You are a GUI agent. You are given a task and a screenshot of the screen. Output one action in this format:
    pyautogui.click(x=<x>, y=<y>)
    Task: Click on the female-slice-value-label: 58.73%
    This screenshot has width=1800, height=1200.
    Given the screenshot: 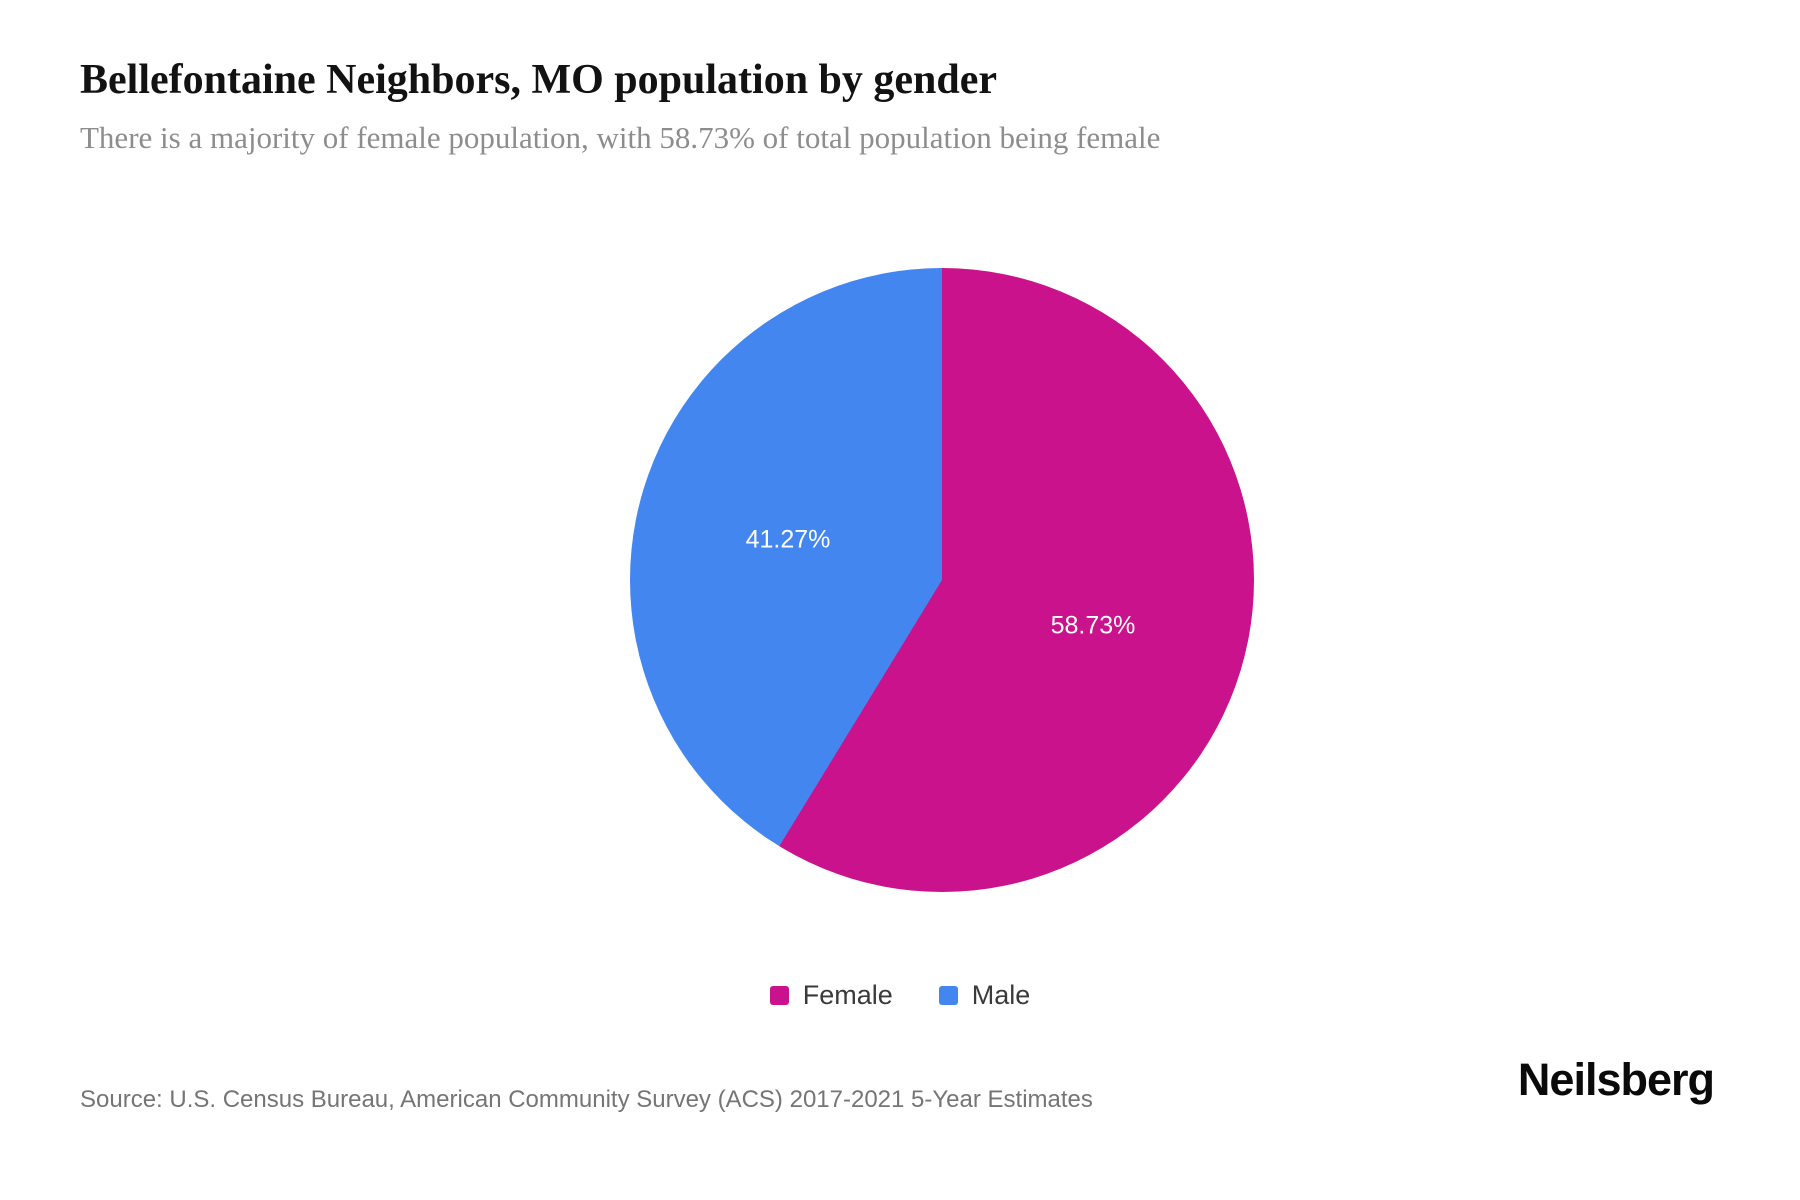 What is the action you would take?
    pyautogui.click(x=1093, y=625)
    